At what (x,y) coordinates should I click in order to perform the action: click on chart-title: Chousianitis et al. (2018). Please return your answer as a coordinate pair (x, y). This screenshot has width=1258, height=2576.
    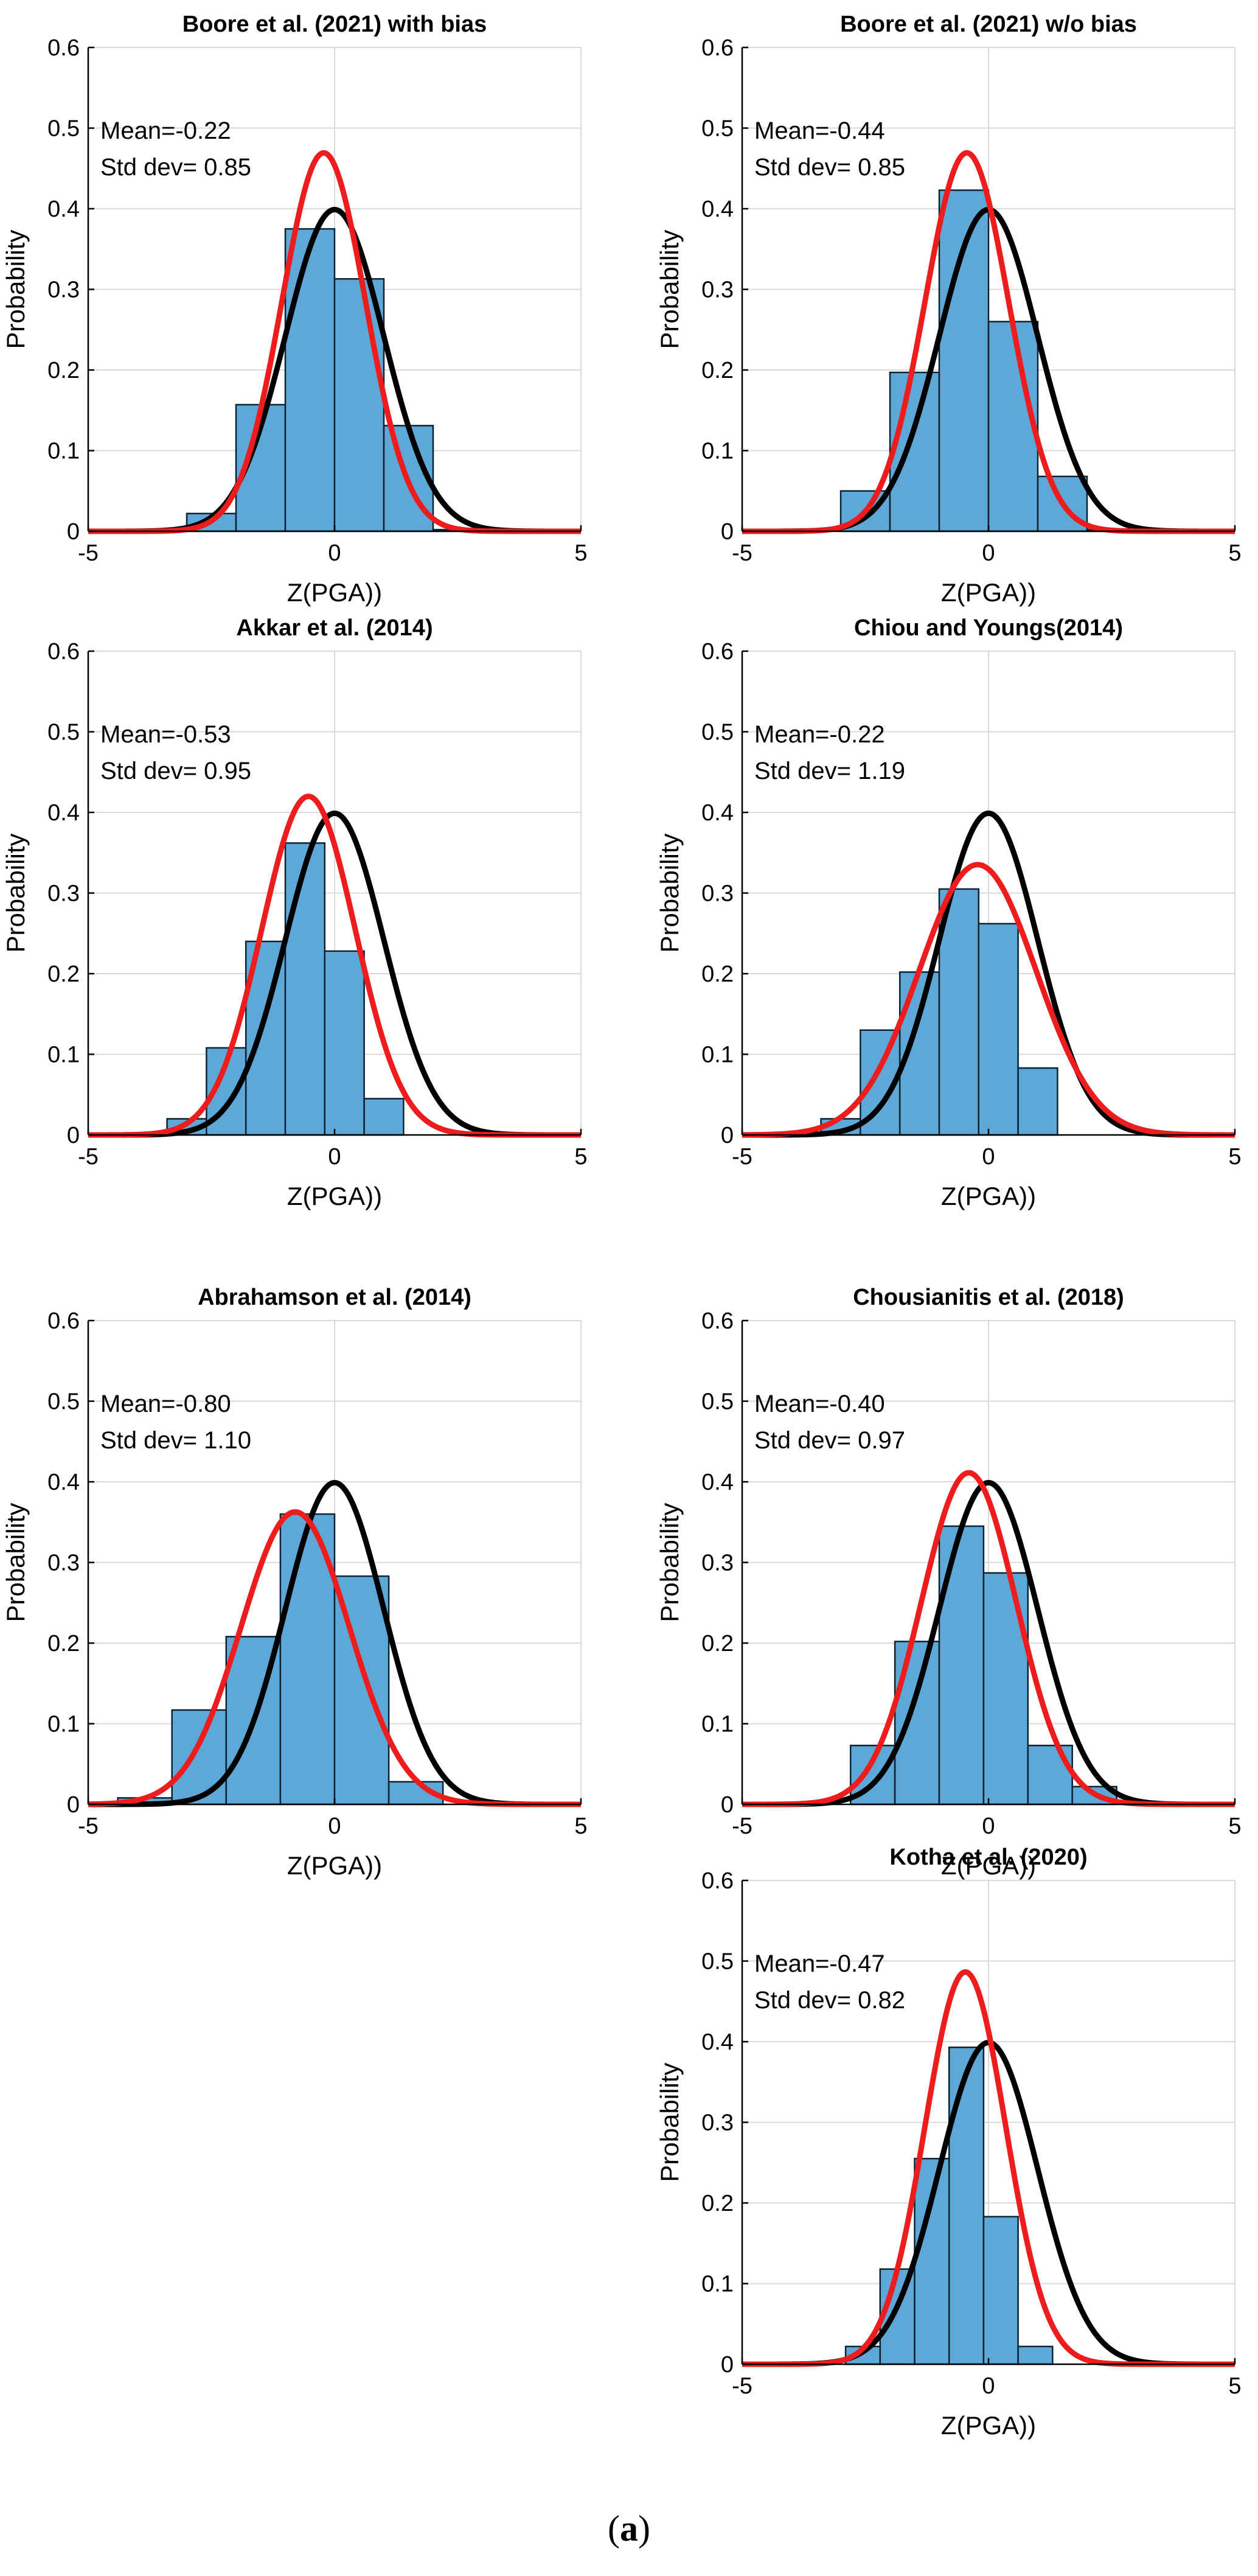
    Looking at the image, I should click on (988, 1297).